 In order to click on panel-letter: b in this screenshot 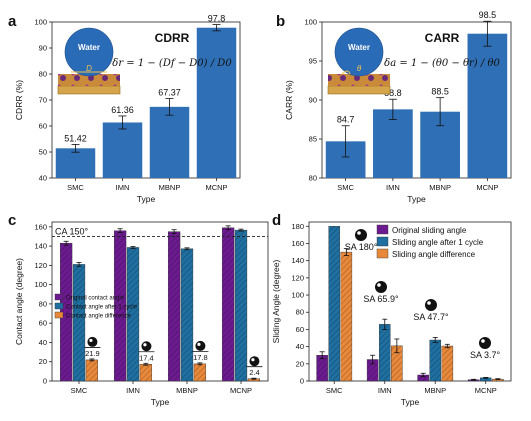, I will do `click(280, 21)`.